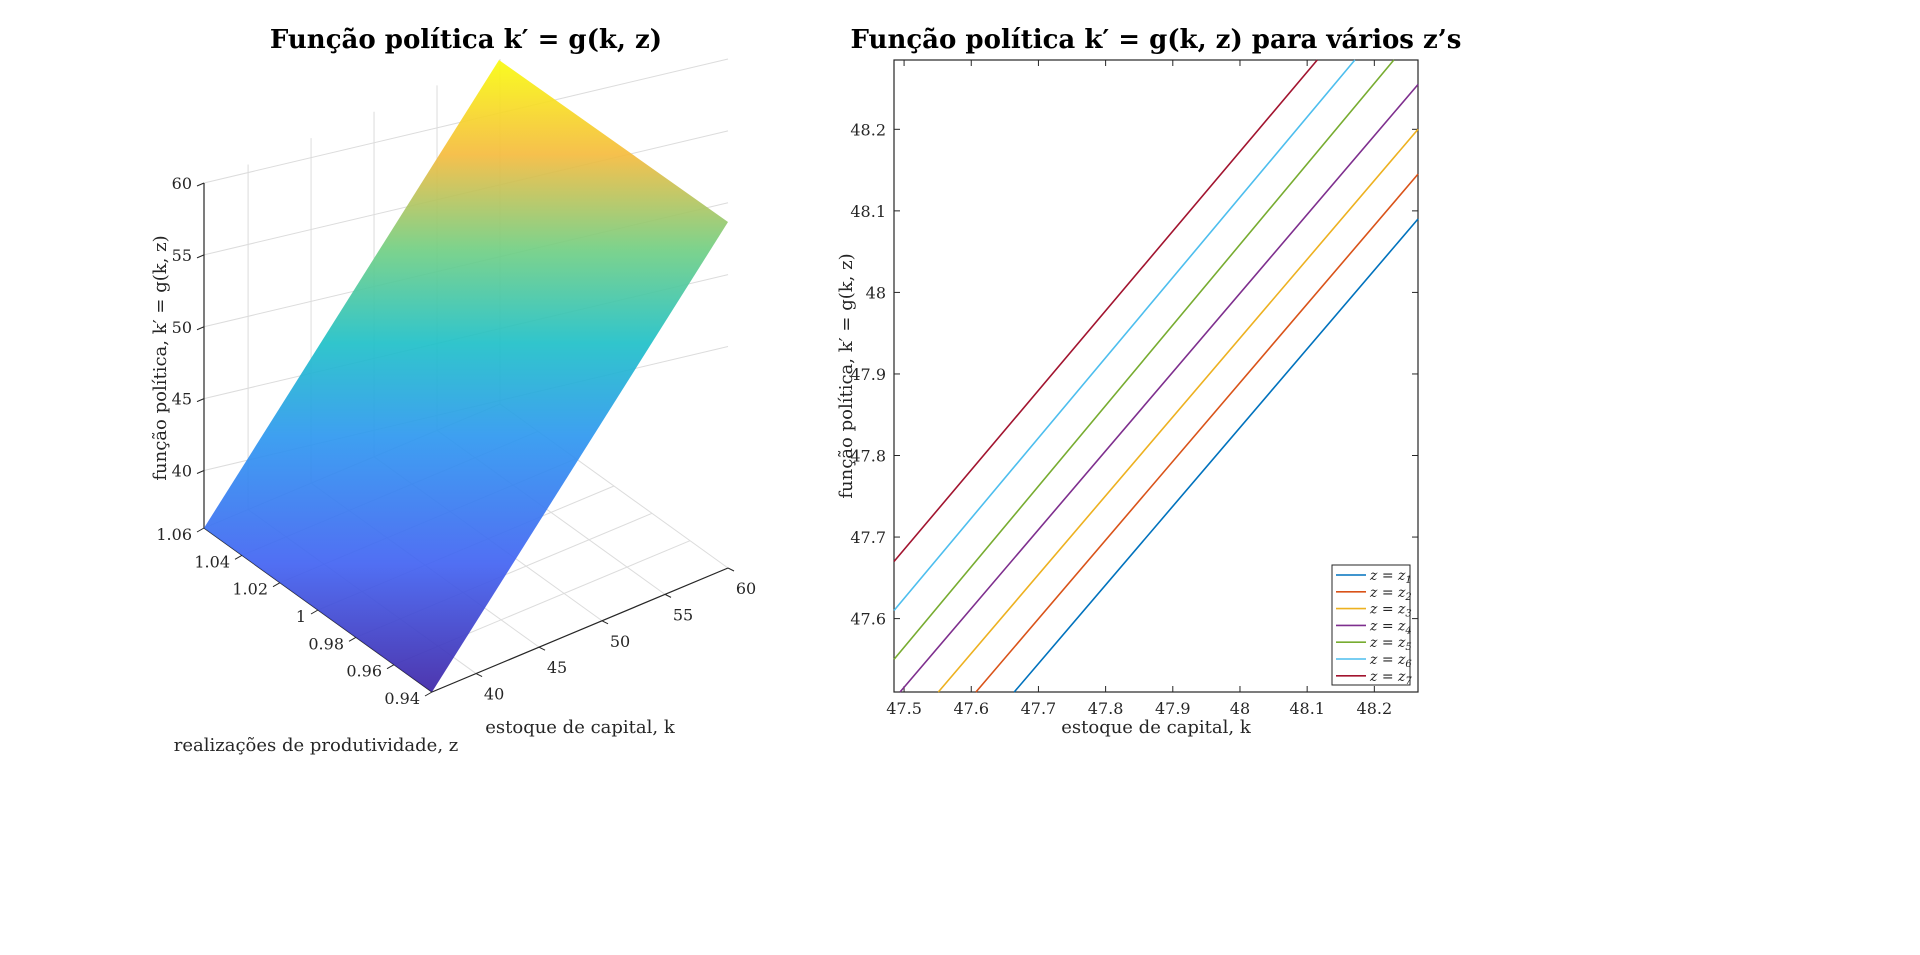  I want to click on surface-zlabel: função política, k′ = g(k, z), so click(160, 357).